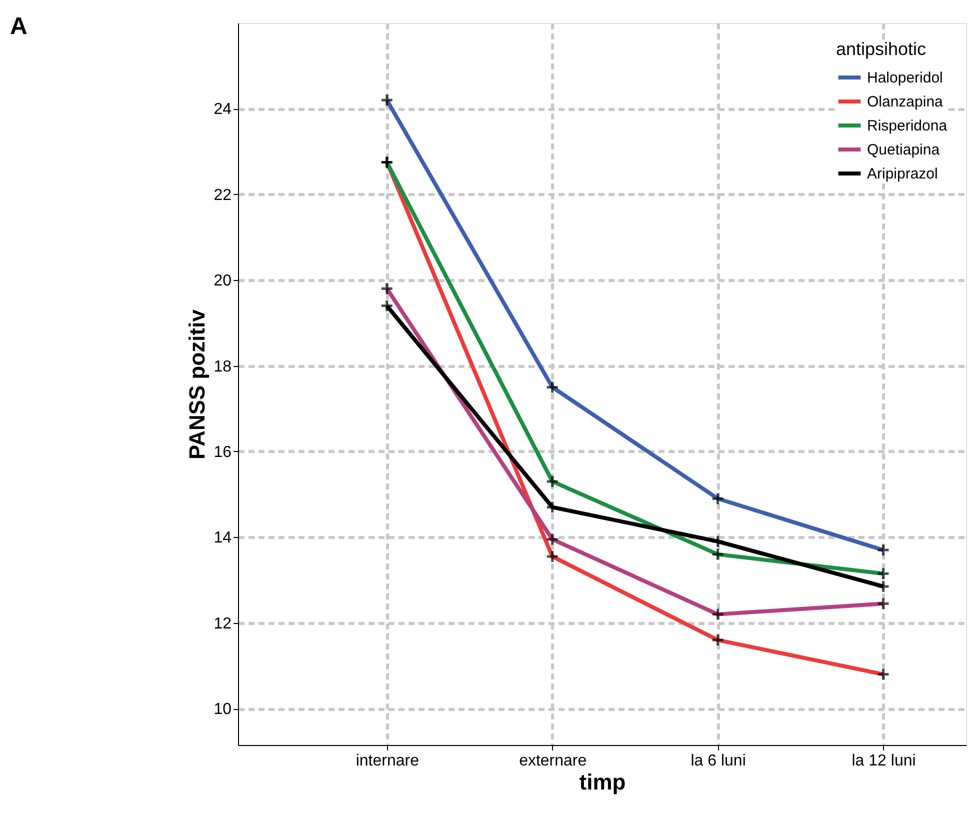  Describe the element at coordinates (223, 623) in the screenshot. I see `y-tick-label: 12` at that location.